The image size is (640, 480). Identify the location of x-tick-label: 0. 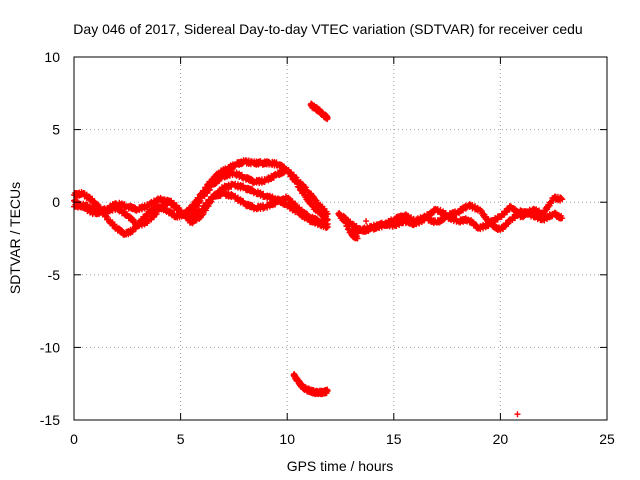
(74, 439).